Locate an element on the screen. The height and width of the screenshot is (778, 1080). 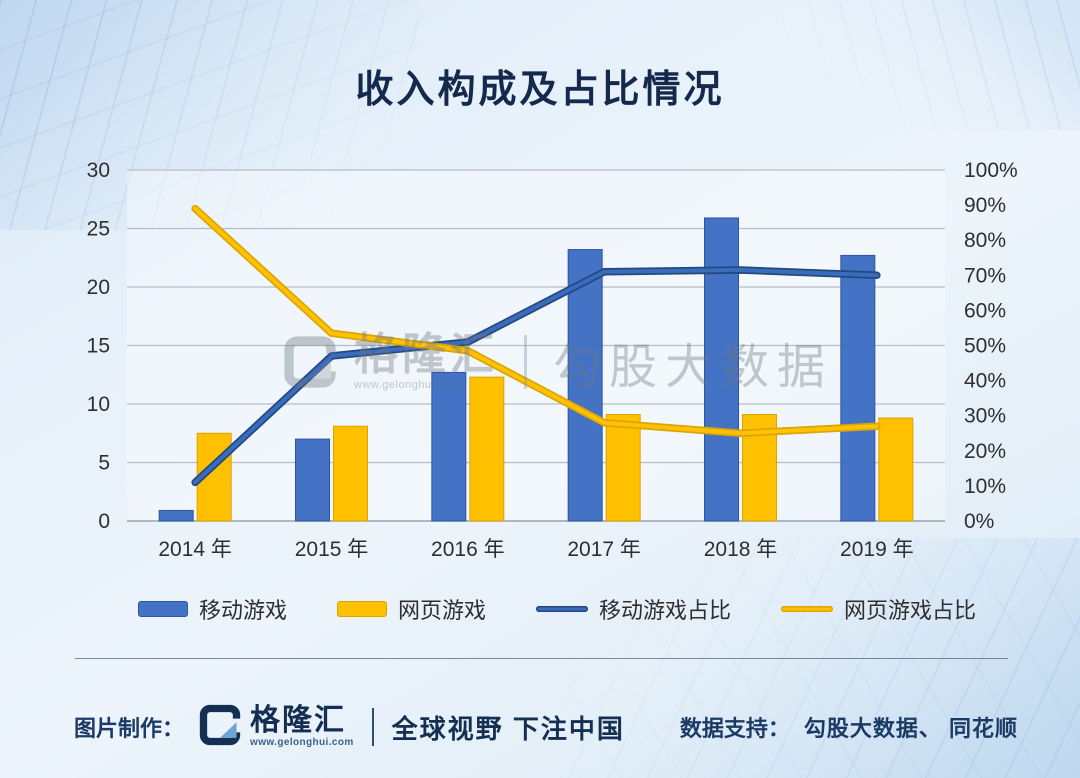
legend-label-web-bar: 网页游戏 is located at coordinates (441, 610).